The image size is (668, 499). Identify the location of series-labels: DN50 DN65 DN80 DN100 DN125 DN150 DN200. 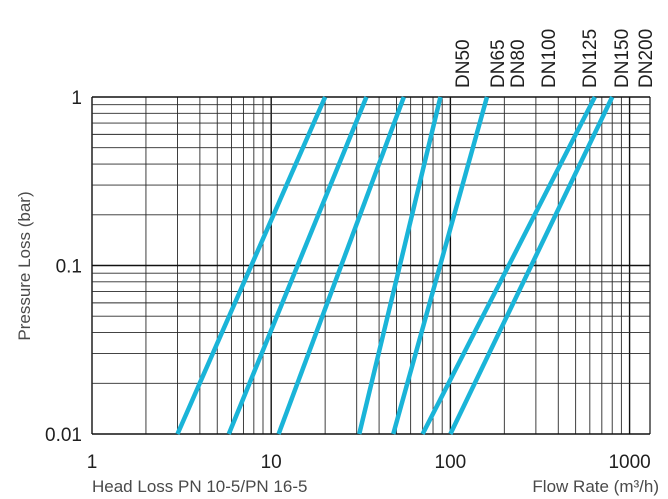
(555, 58).